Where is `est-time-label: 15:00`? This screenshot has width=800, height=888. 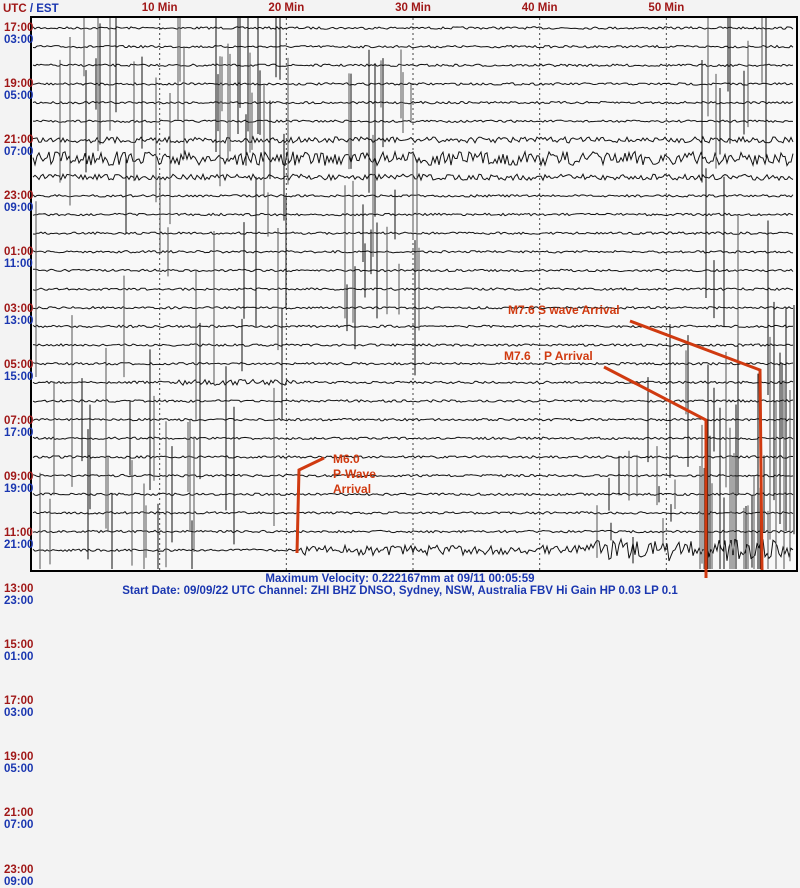
est-time-label: 15:00 is located at coordinates (19, 376).